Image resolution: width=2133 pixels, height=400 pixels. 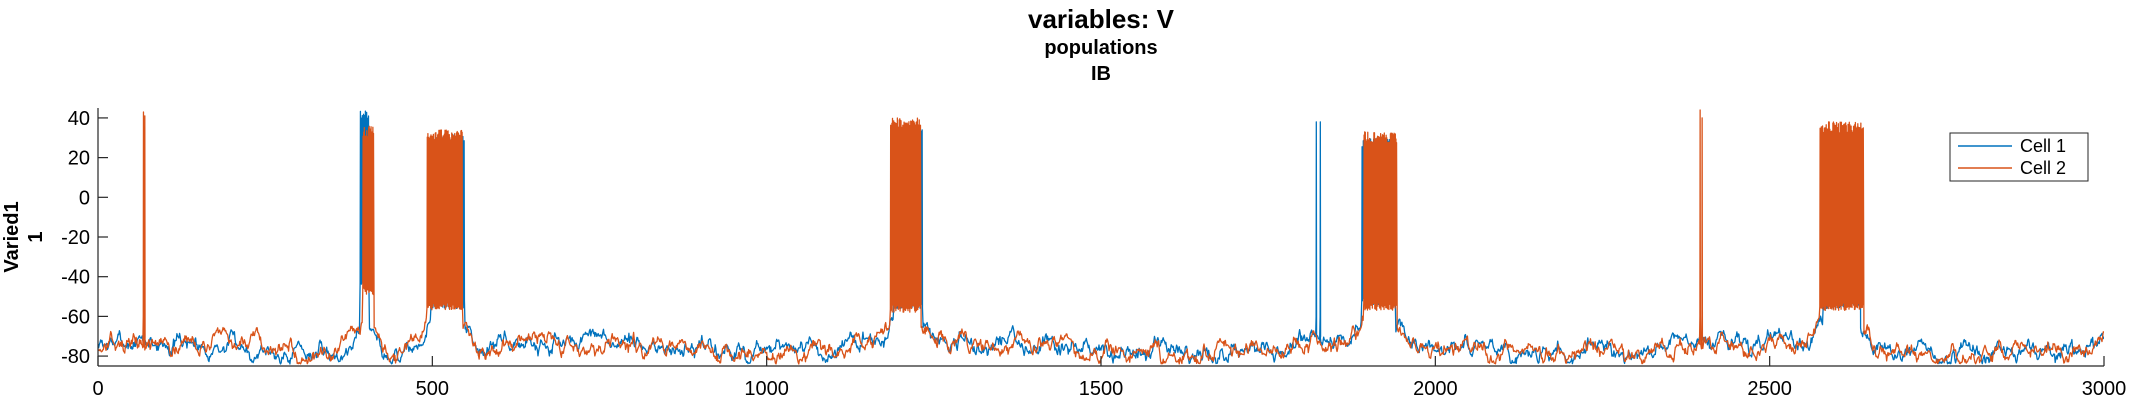 I want to click on x-tick-label: 2500, so click(x=1769, y=389).